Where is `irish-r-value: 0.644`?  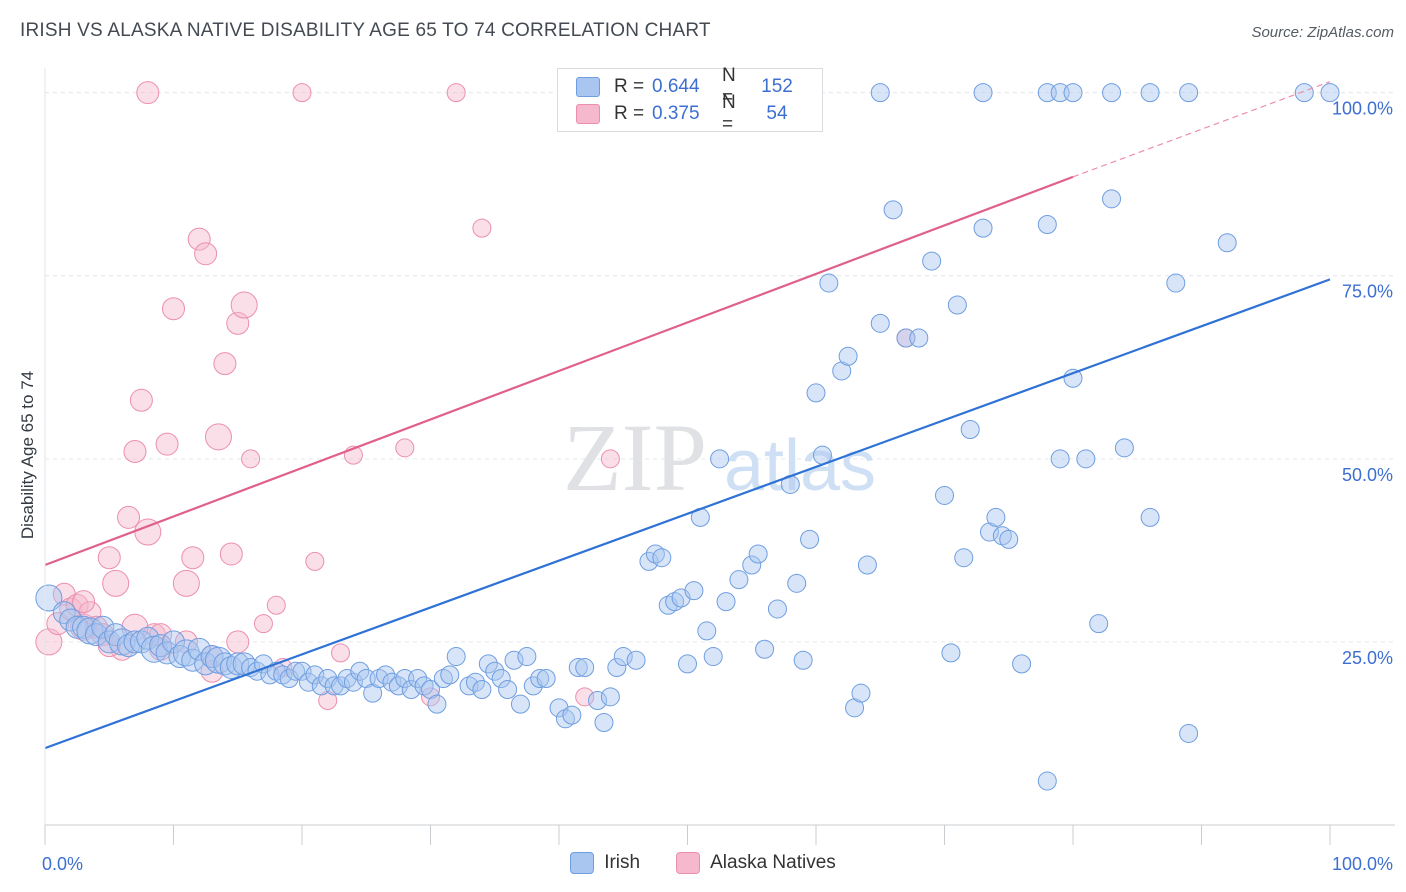
irish-r-value: 0.644 is located at coordinates (676, 86).